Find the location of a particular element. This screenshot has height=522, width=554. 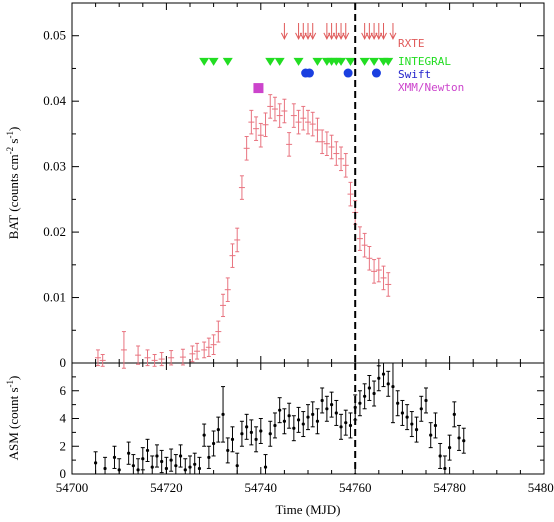

x-tick-label: 54760 is located at coordinates (355, 487).